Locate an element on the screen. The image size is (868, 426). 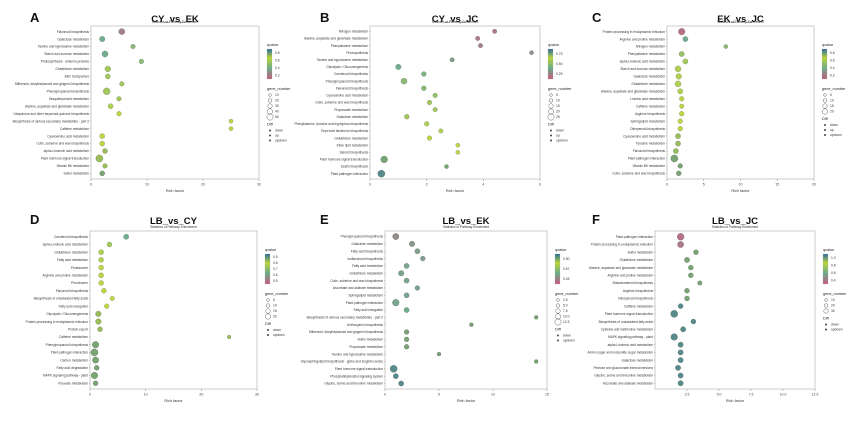
panel-subtitle: Statistics of Pathway Enrichment is located at coordinates (455, 22).